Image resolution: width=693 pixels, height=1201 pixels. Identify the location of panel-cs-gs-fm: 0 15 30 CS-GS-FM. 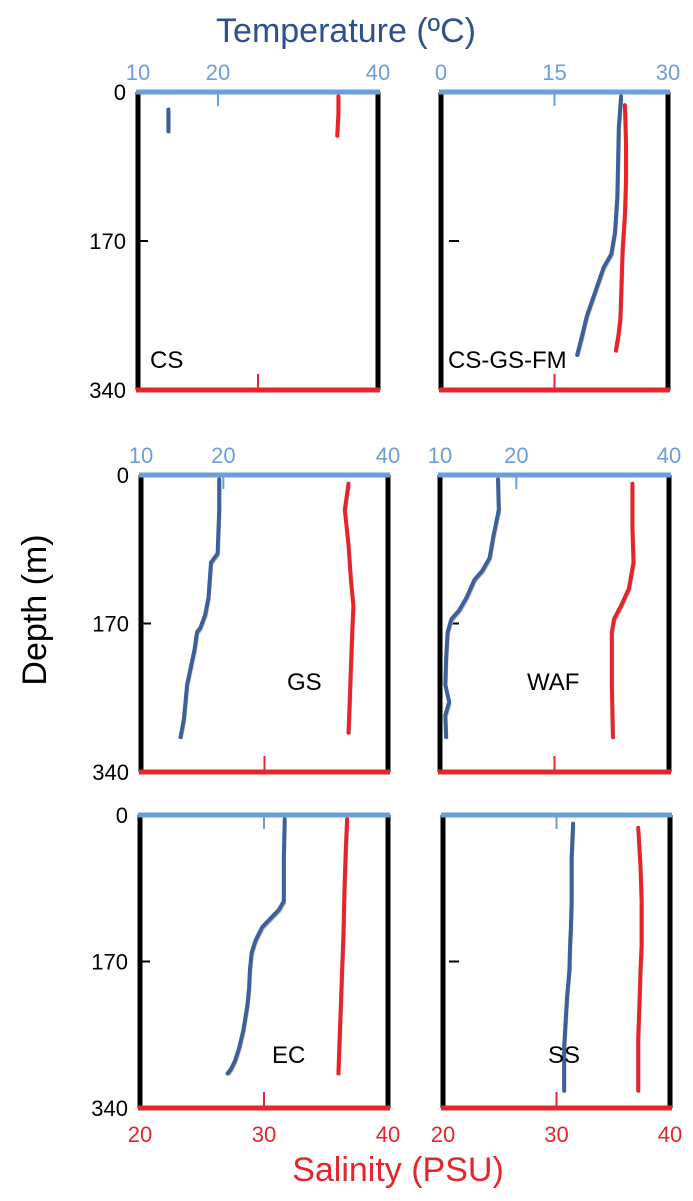
(557, 226).